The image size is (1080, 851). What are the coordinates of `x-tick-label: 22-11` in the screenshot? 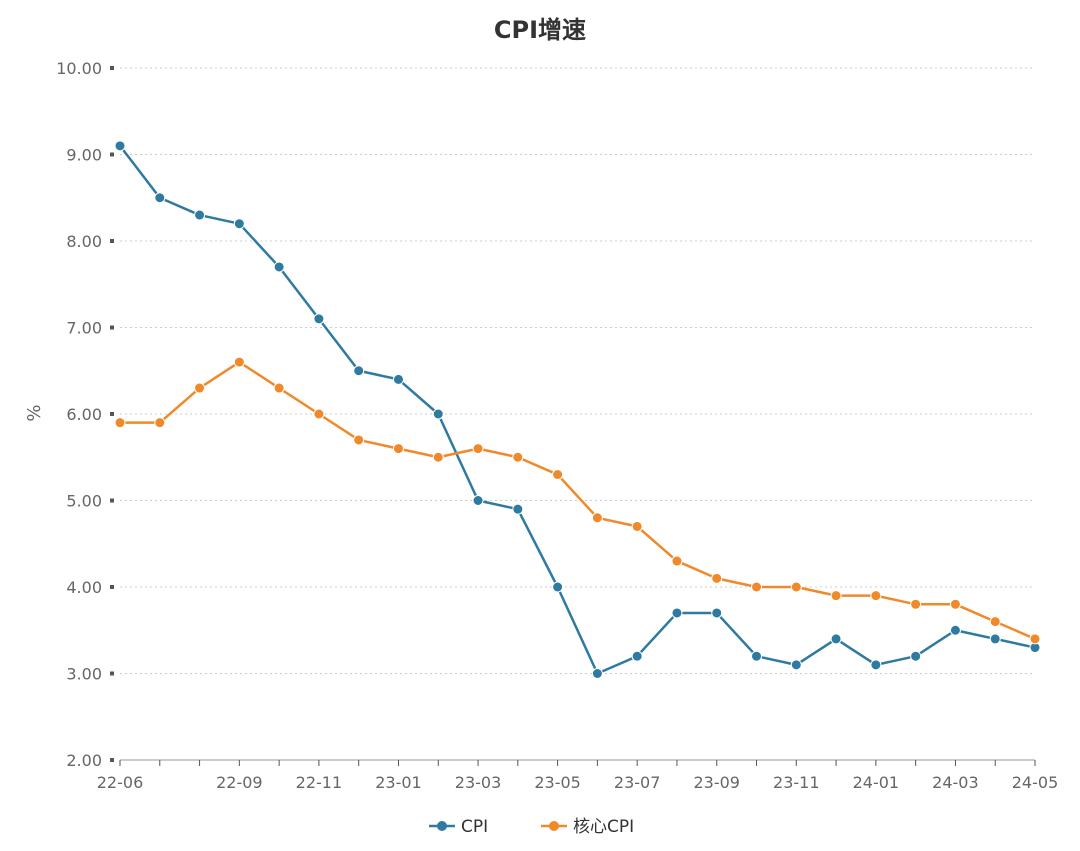 It's located at (319, 782).